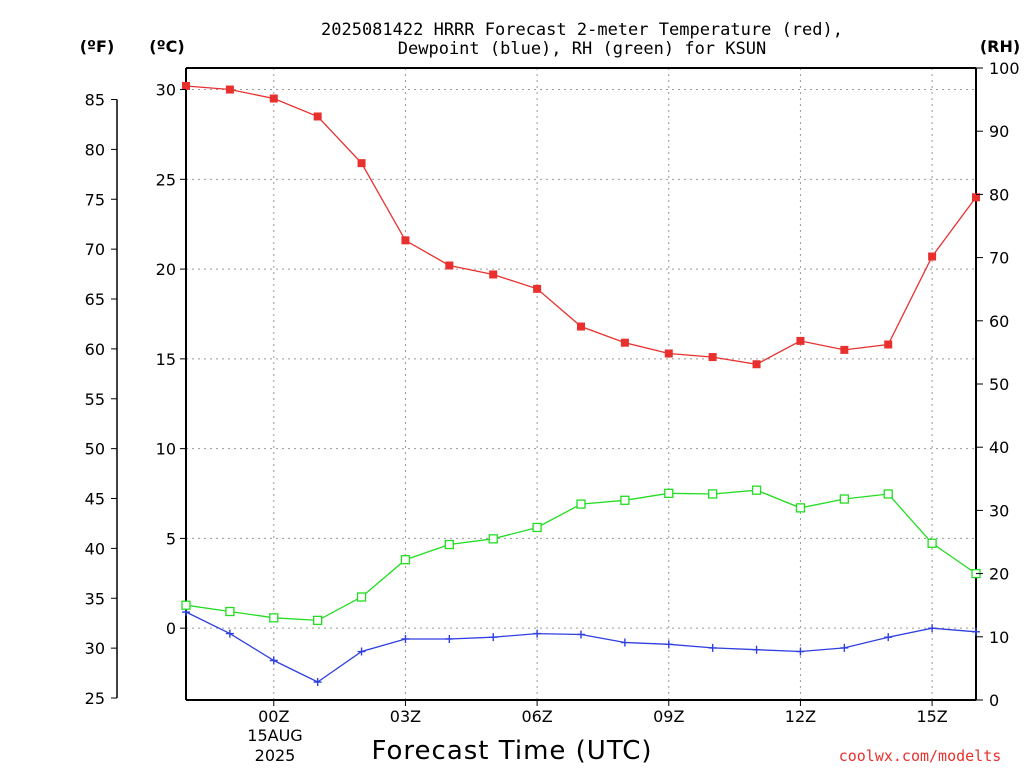  Describe the element at coordinates (166, 179) in the screenshot. I see `celsius-tick-label: 25` at that location.